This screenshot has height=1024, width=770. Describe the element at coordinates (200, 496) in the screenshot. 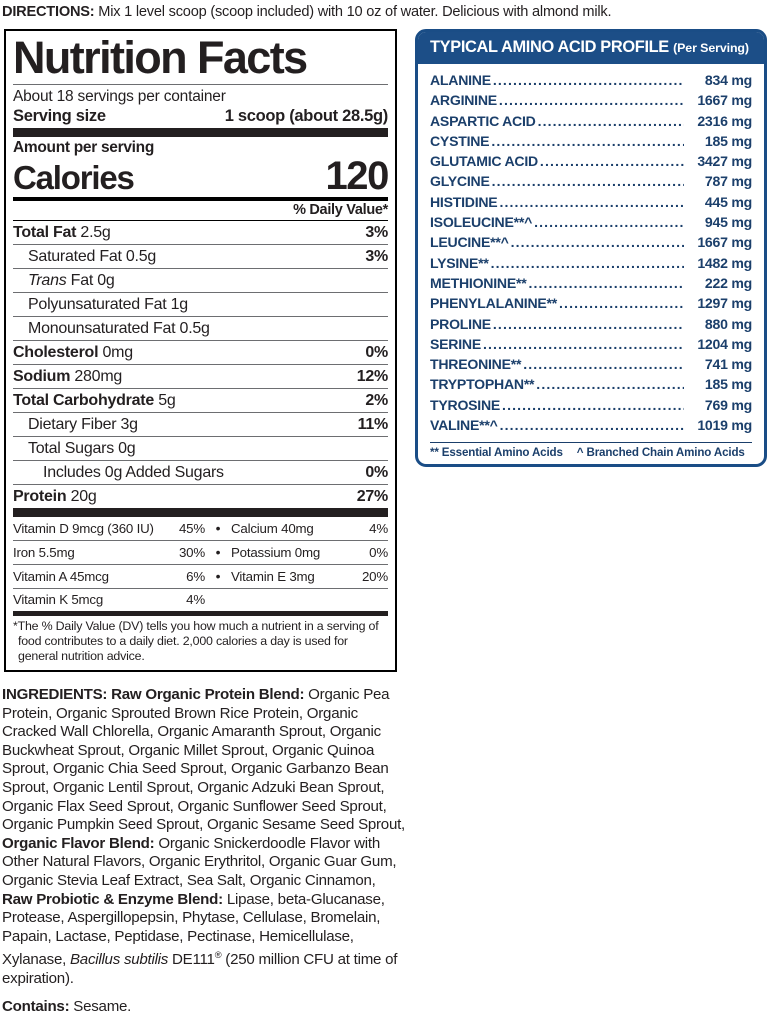

I see `nutrient-row: Protein 20g 27%` at that location.